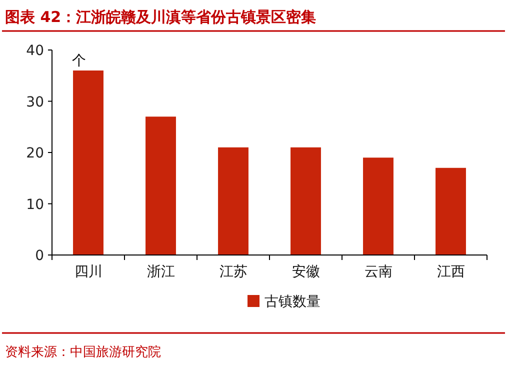 The image size is (507, 366). What do you see at coordinates (79, 61) in the screenshot?
I see `y-axis-title: 个` at bounding box center [79, 61].